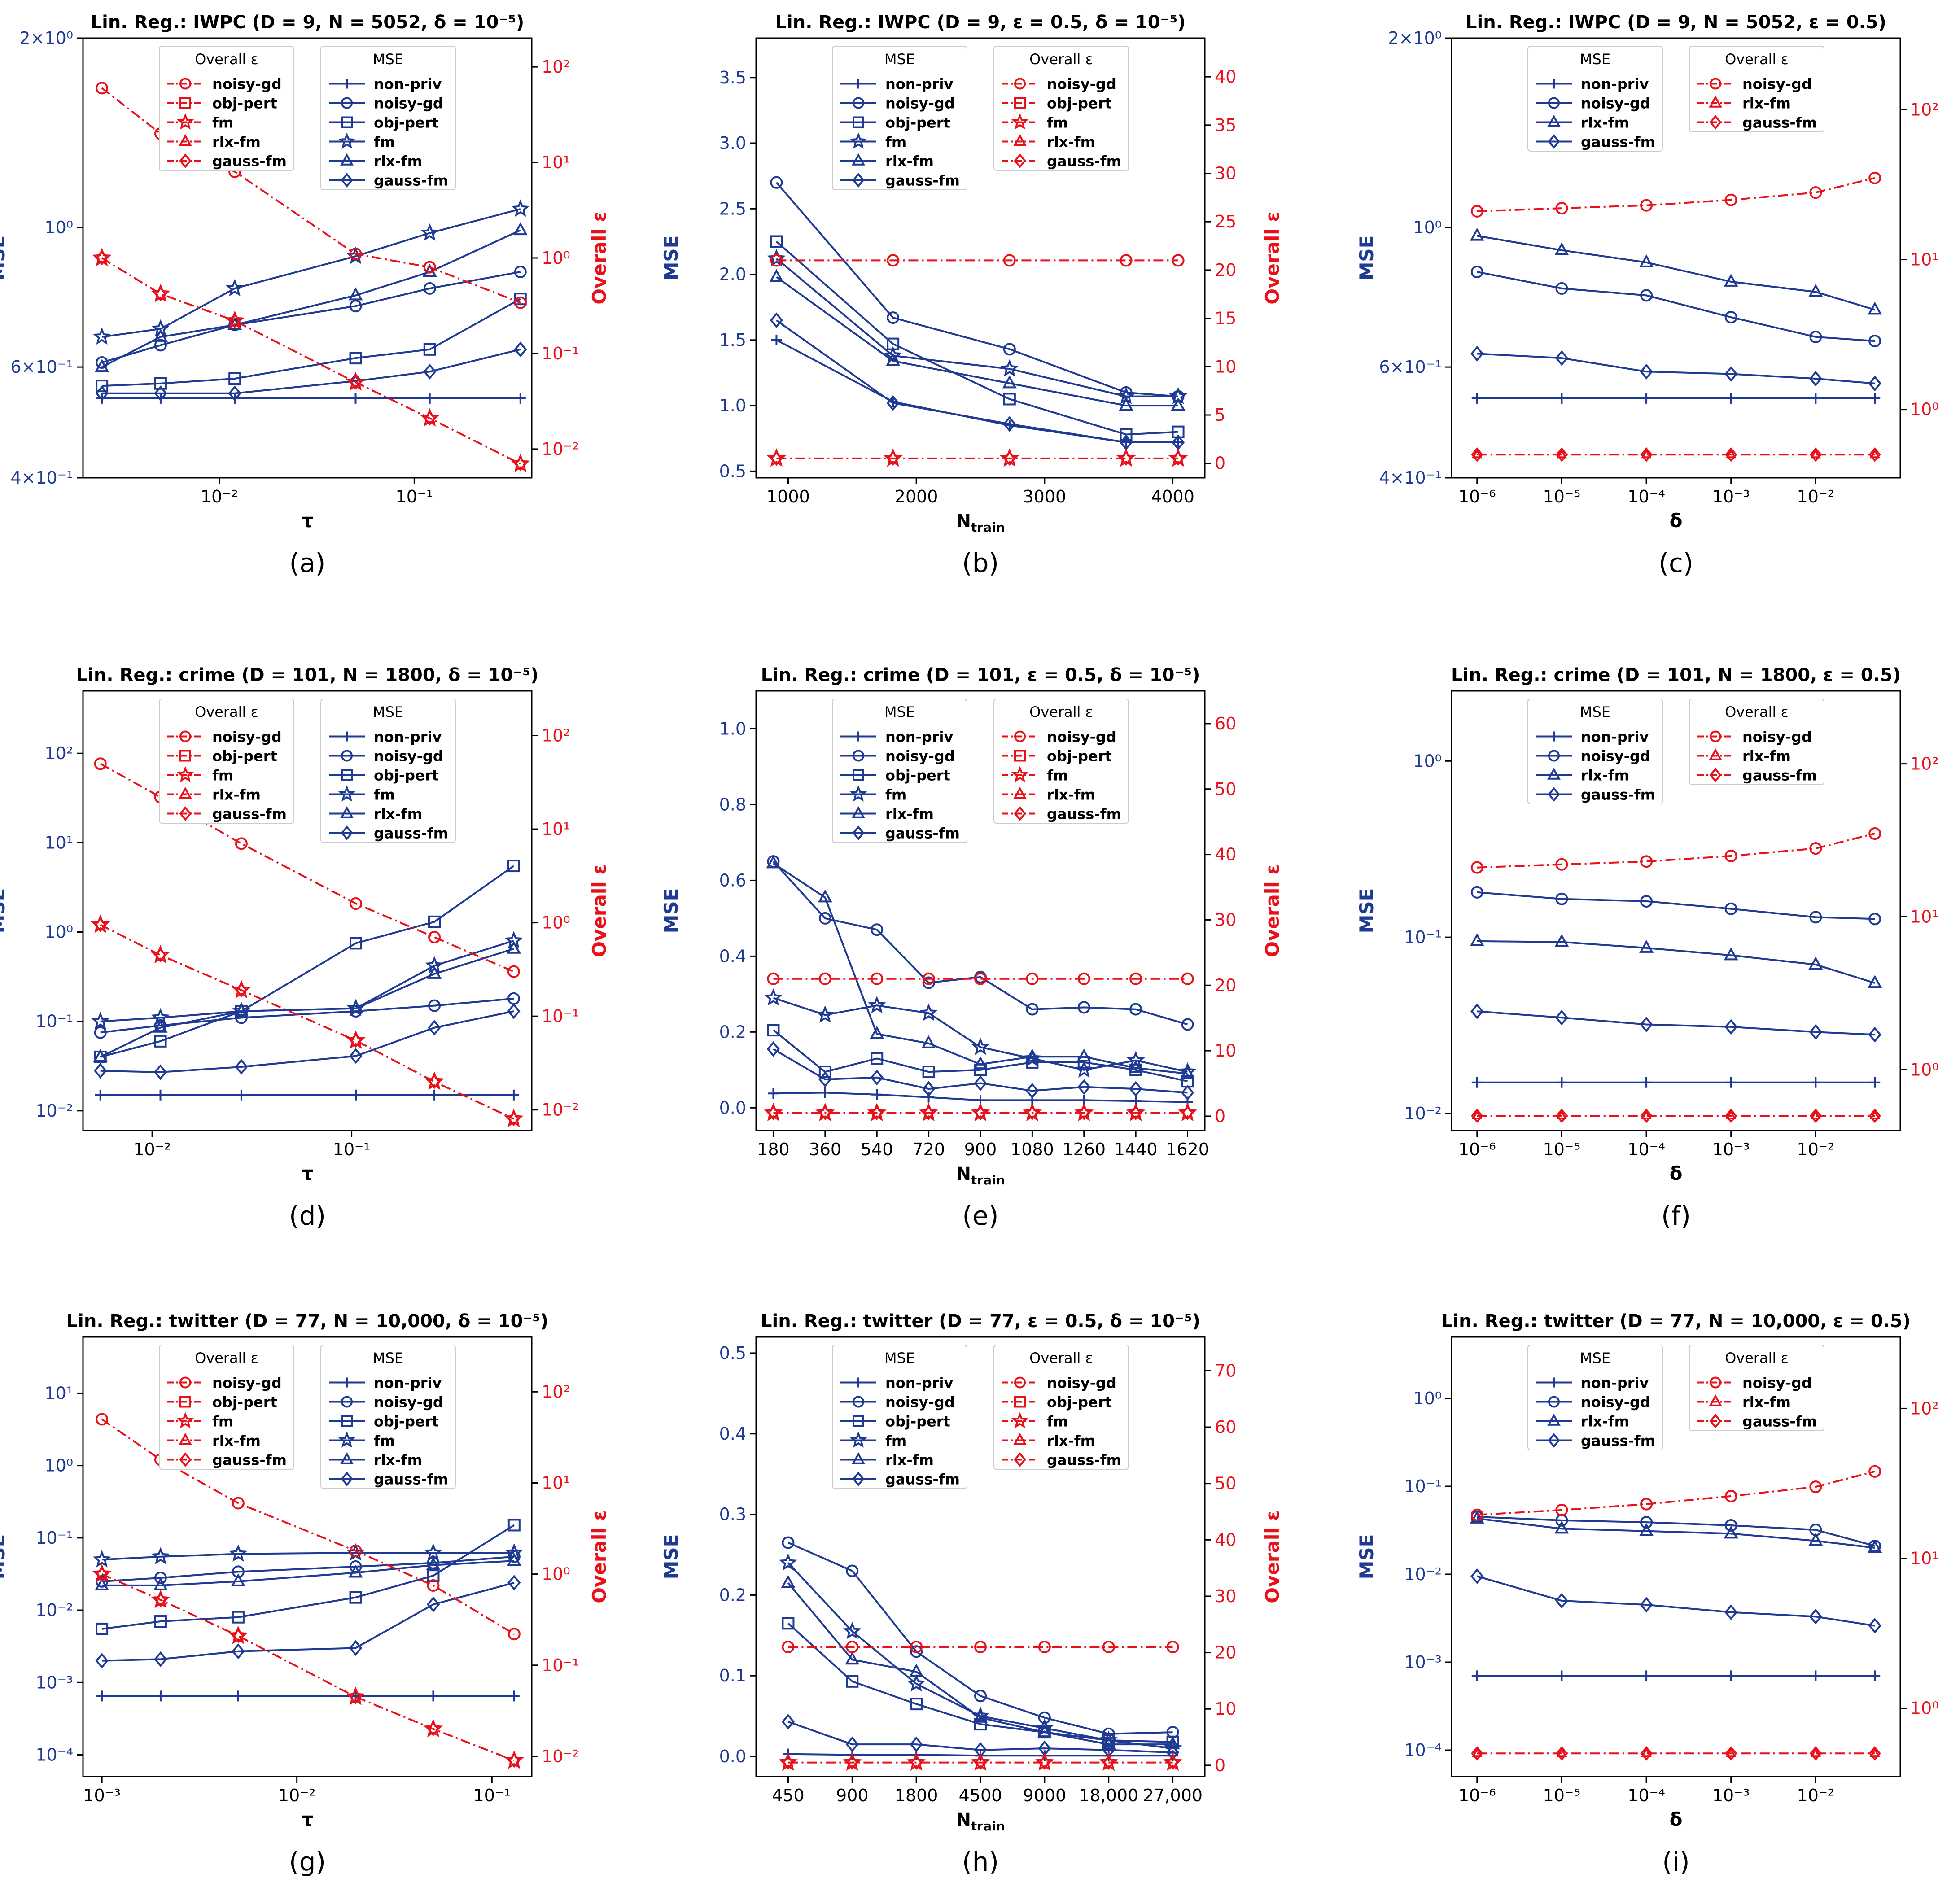 This screenshot has width=1960, height=1891. Describe the element at coordinates (733, 208) in the screenshot. I see `y-tick-label: 2.5` at that location.